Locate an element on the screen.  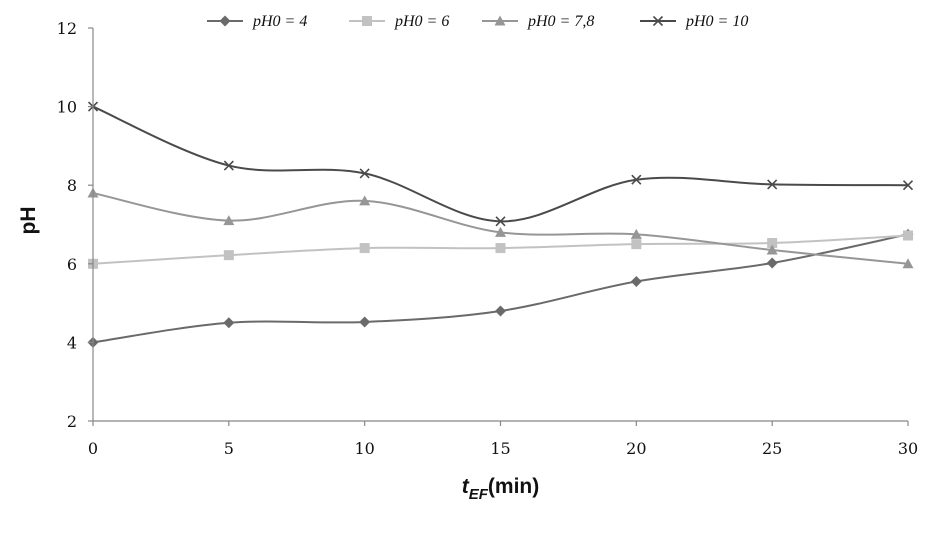
chart-legend: pH0 = 4 pH0 = 6 pH0 = 7,8 pH0 = 10 is located at coordinates (477, 21).